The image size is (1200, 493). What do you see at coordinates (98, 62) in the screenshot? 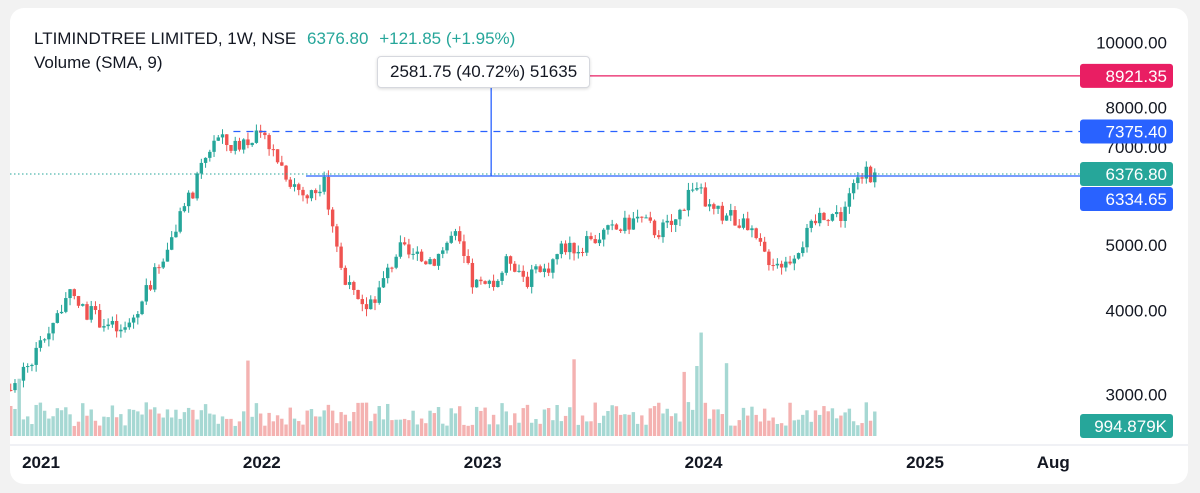
I see `volume-indicator-label: Volume (SMA, 9)` at bounding box center [98, 62].